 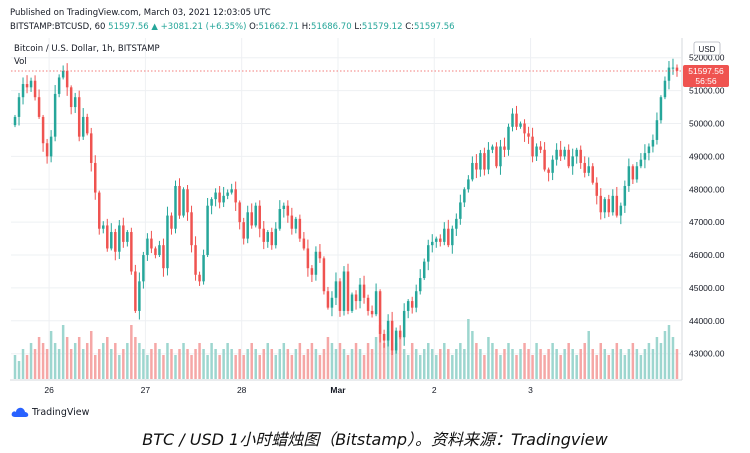 What do you see at coordinates (382, 27) in the screenshot?
I see `low-value: 51579.12` at bounding box center [382, 27].